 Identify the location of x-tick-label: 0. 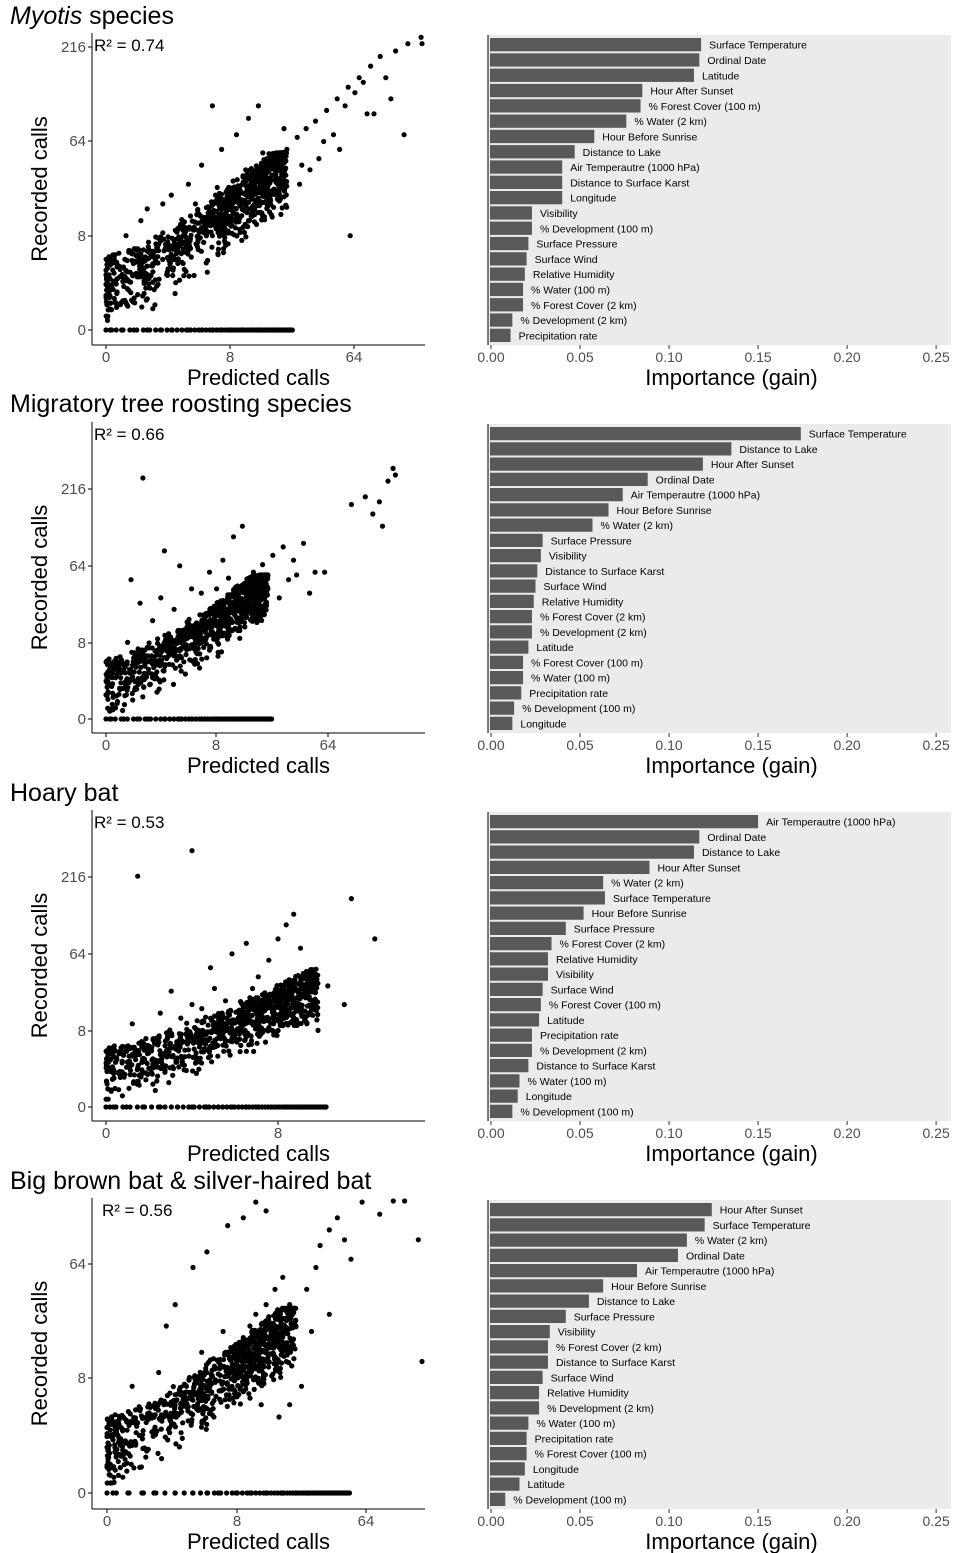
(107, 1521).